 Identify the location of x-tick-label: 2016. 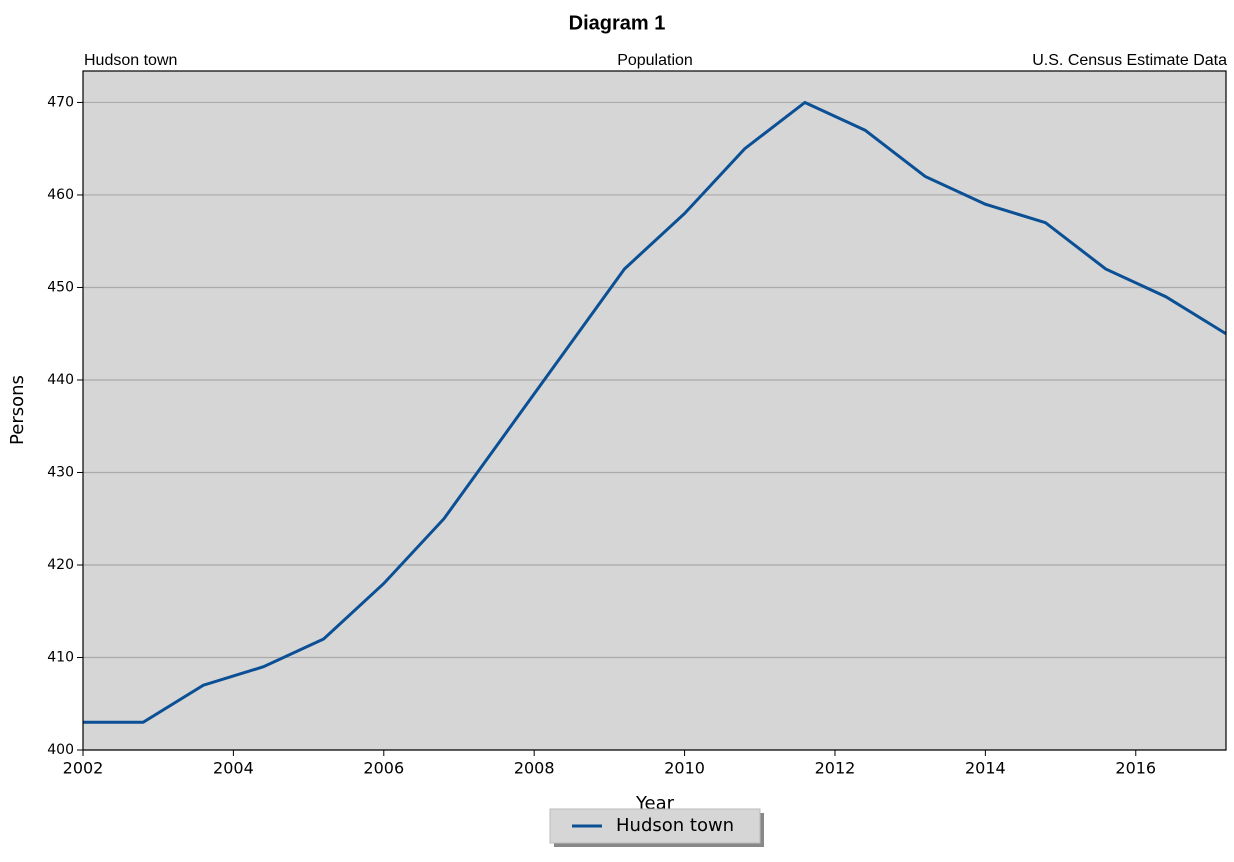
(1135, 768).